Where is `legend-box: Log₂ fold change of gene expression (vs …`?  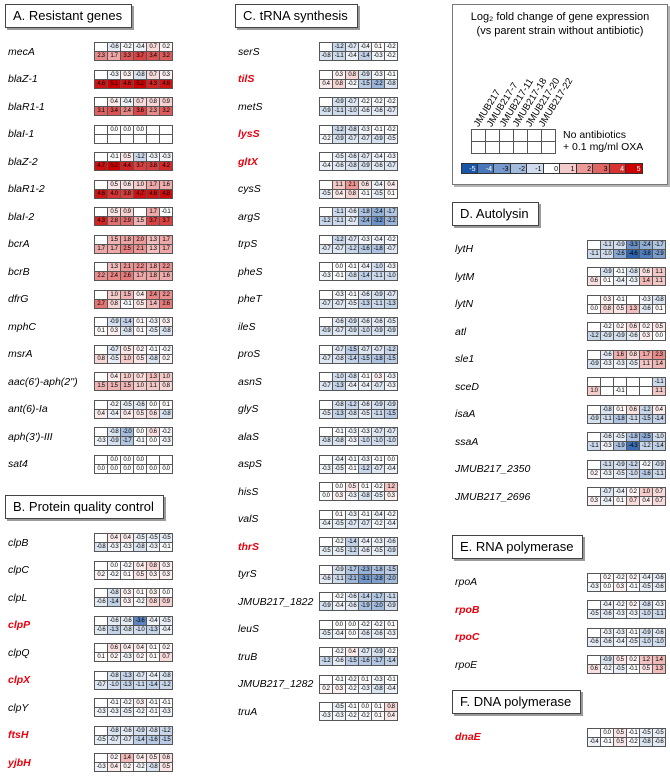 legend-box: Log₂ fold change of gene expression (vs … is located at coordinates (560, 94).